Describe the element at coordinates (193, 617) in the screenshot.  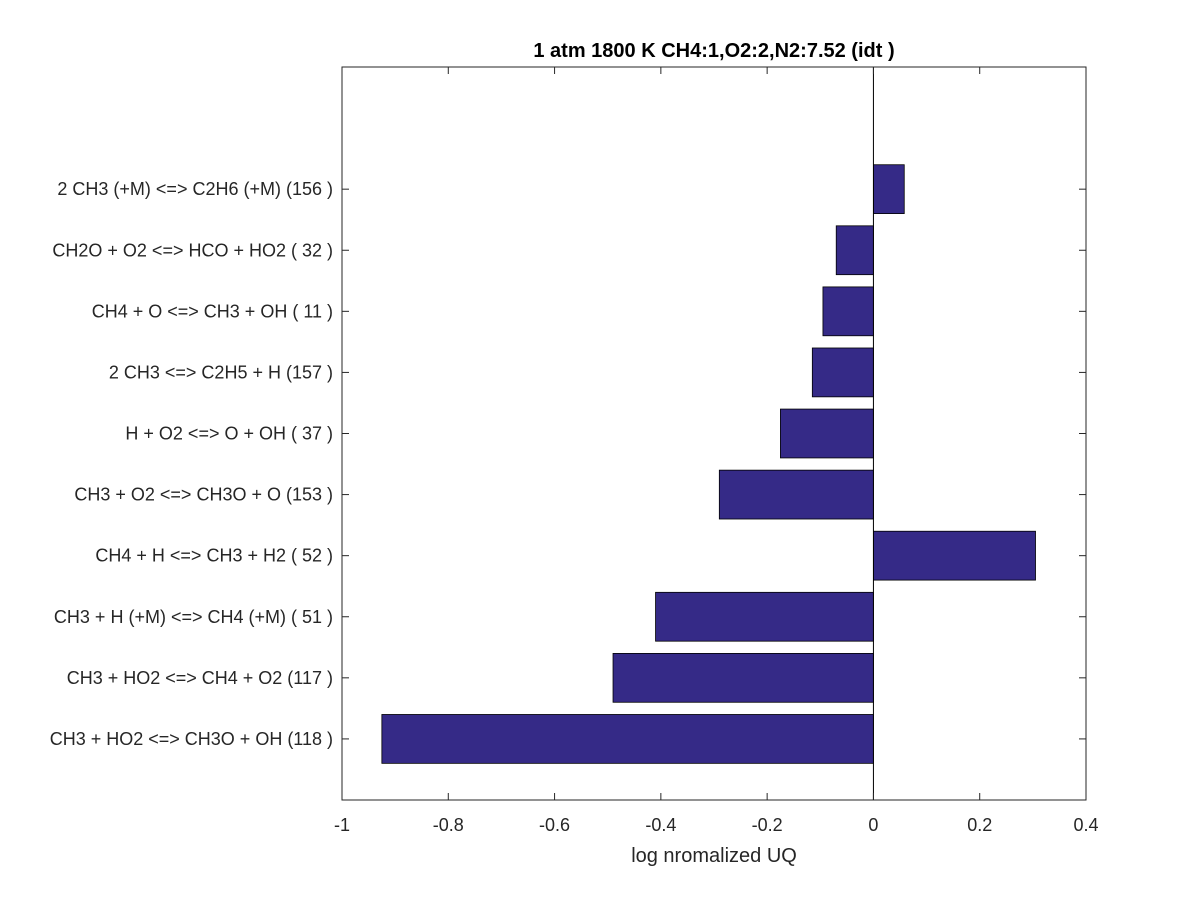
I see `y-tick-label: CH3 + H (+M) <=> CH4 (+M) ( 51 )` at that location.